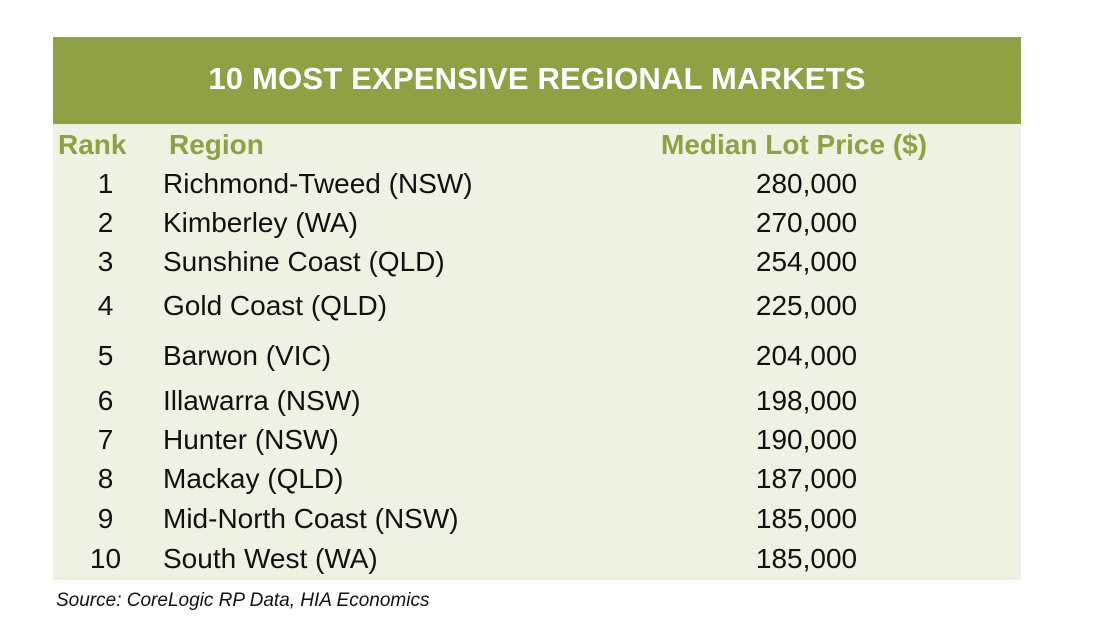 The width and height of the screenshot is (1100, 638). What do you see at coordinates (806, 439) in the screenshot?
I see `price-cell: 190,000` at bounding box center [806, 439].